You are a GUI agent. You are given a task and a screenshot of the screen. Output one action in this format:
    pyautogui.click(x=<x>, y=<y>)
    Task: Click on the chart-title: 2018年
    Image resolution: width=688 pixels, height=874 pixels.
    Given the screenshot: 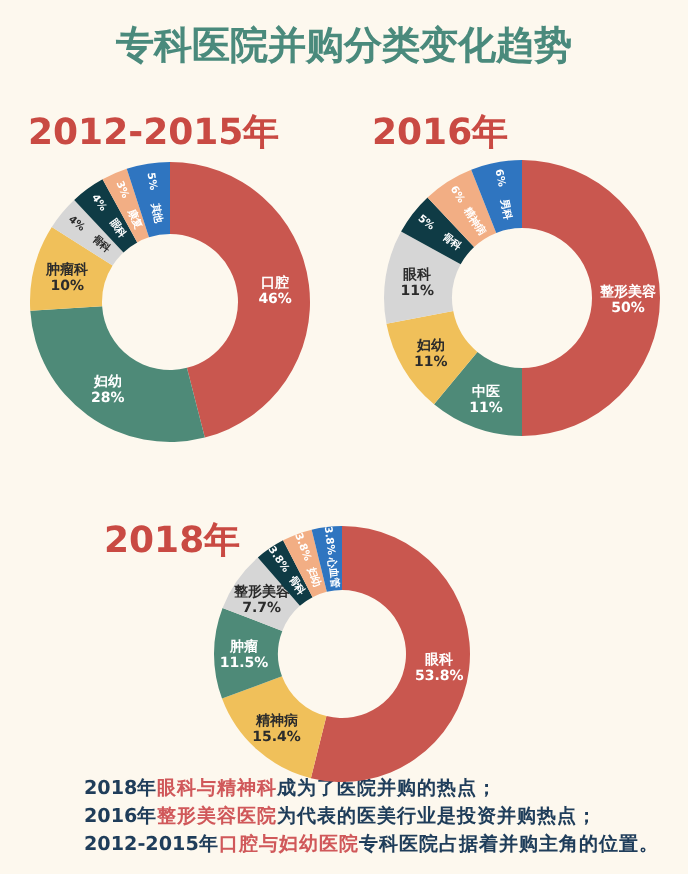 What is the action you would take?
    pyautogui.click(x=172, y=541)
    